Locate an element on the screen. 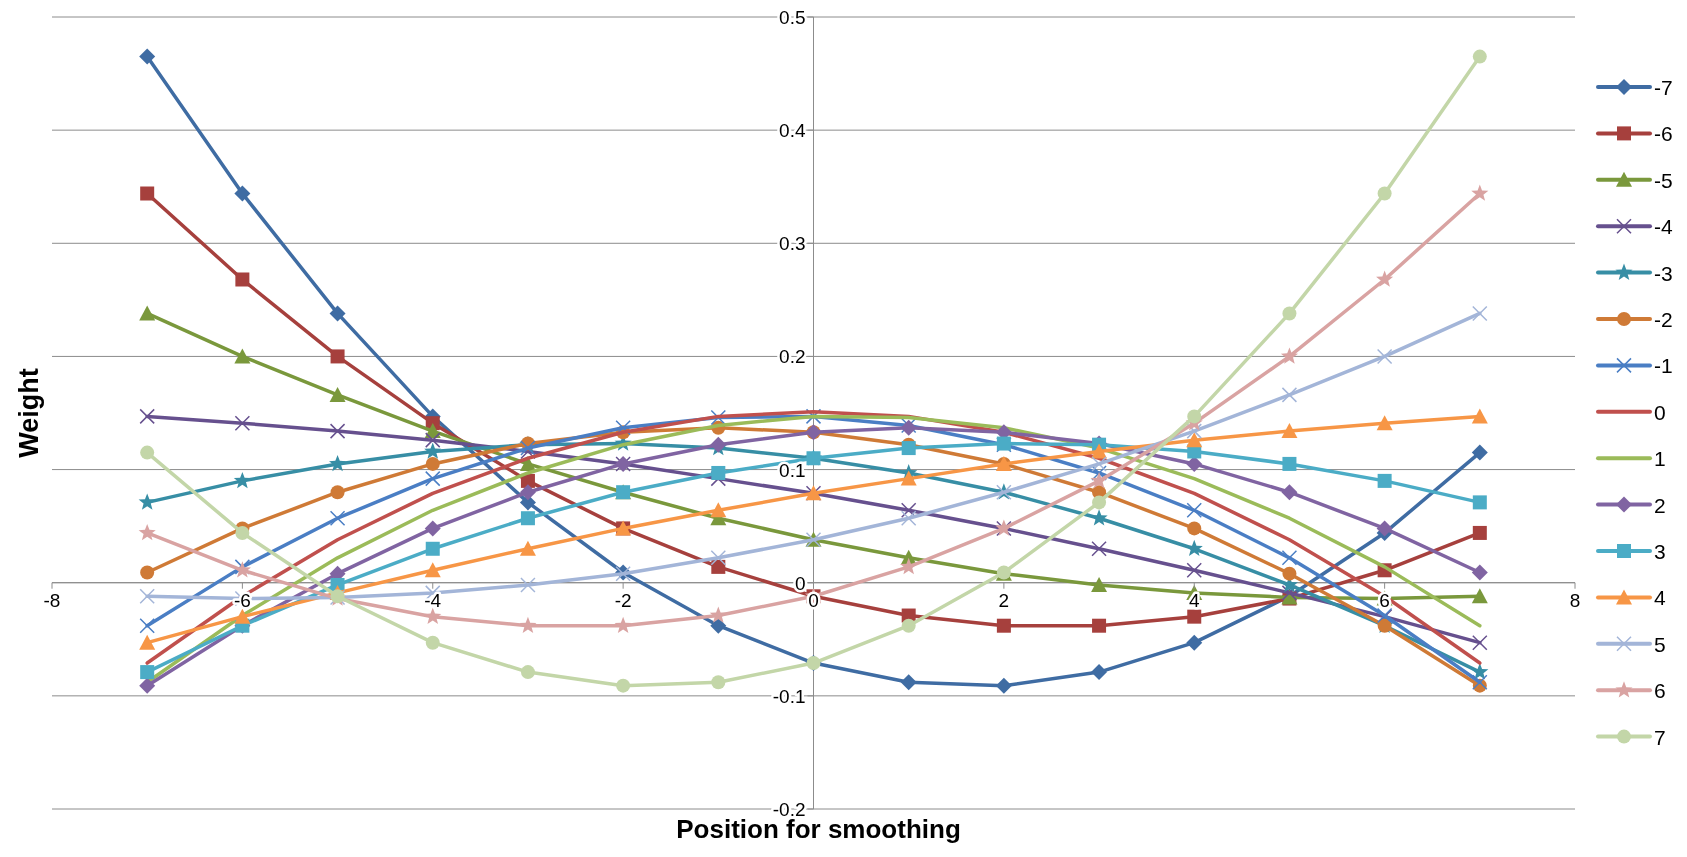  x-tick-label: -8 is located at coordinates (52, 600).